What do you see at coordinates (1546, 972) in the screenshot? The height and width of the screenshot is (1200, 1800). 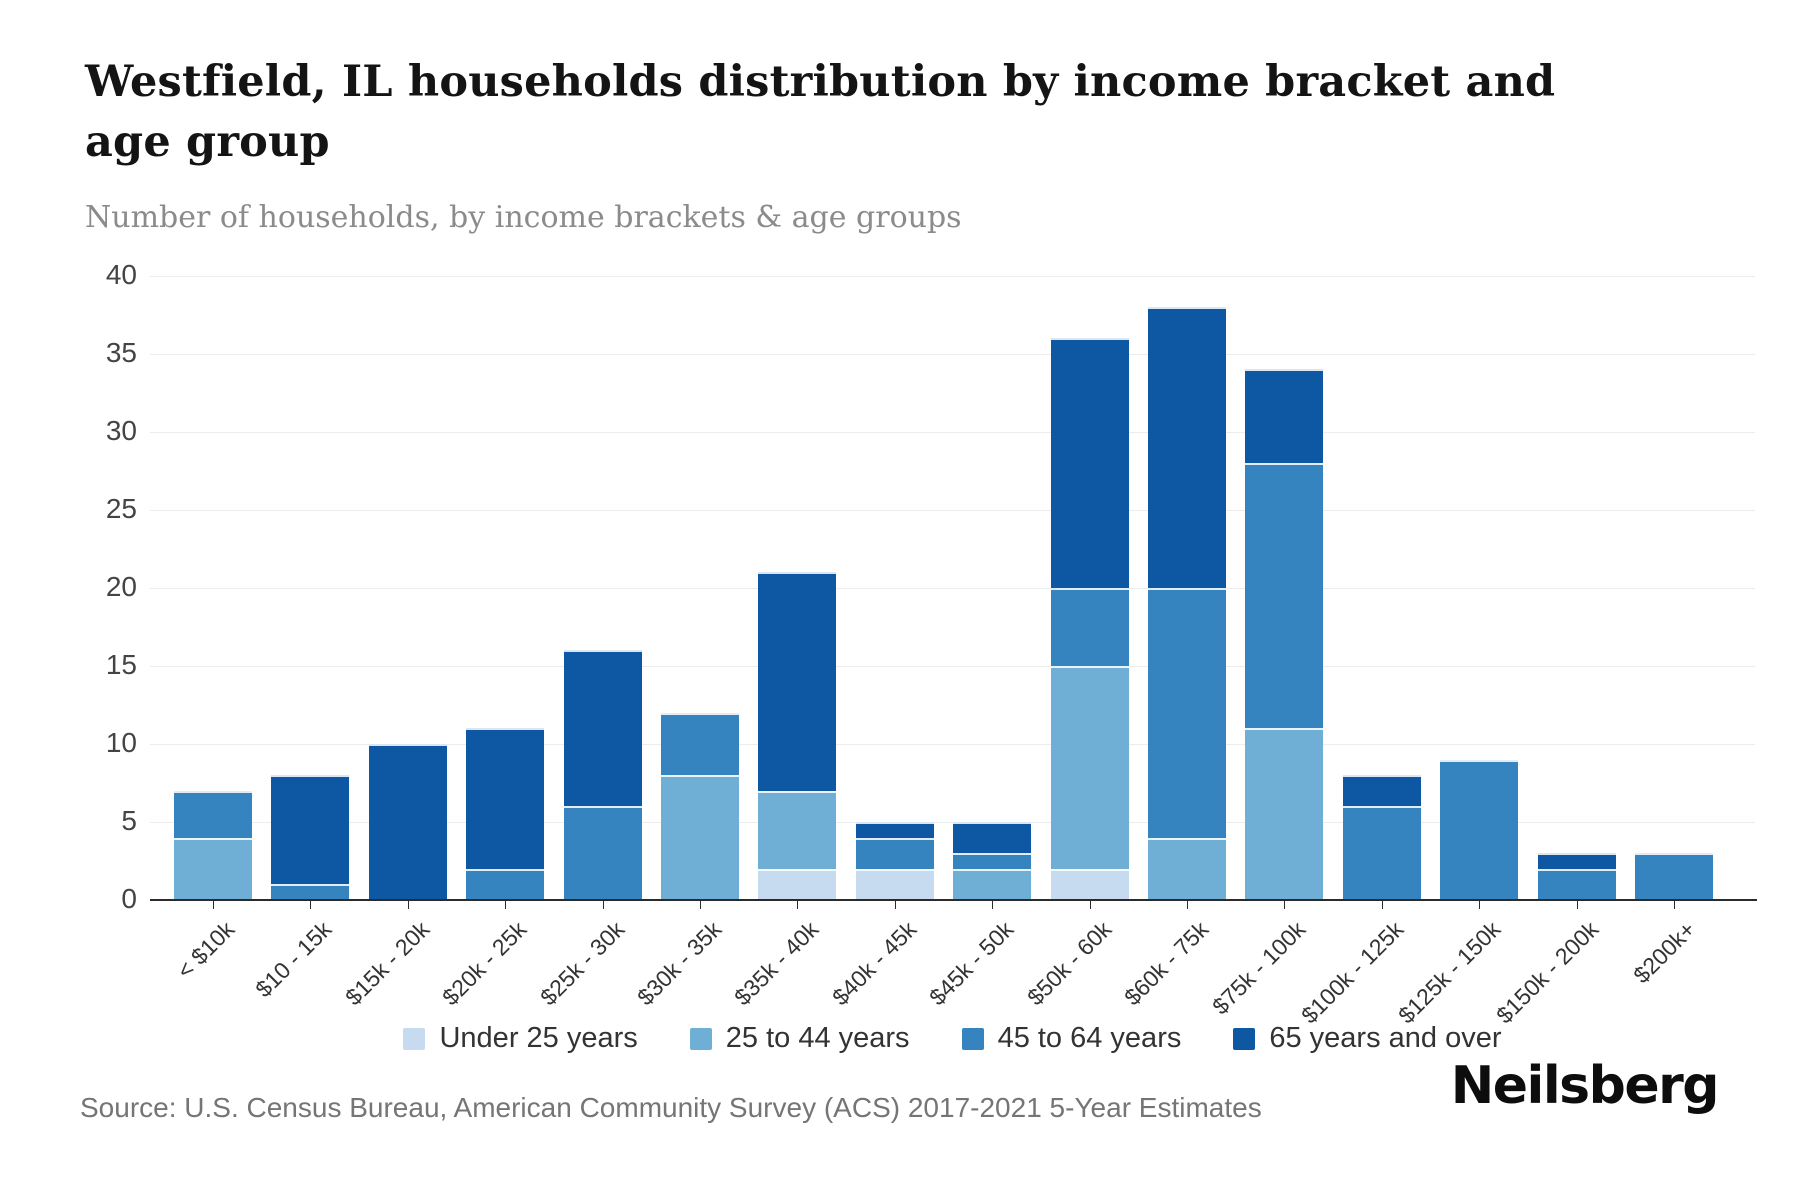 I see `x-axis-tick-label: $150k - 200k` at bounding box center [1546, 972].